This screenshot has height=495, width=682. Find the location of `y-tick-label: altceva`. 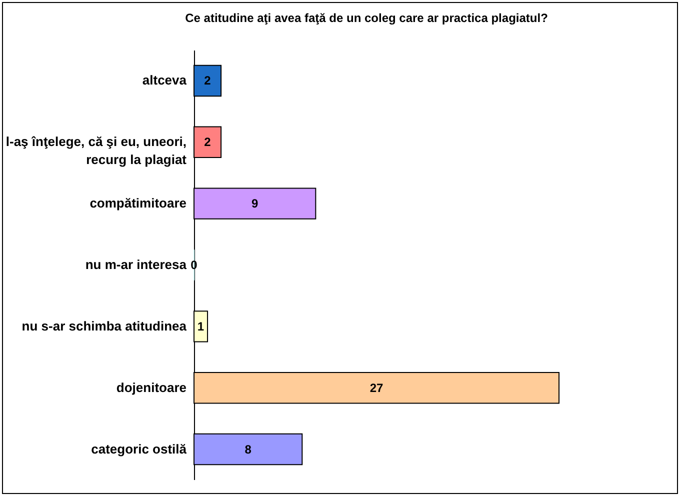

y-tick-label: altceva is located at coordinates (165, 80).